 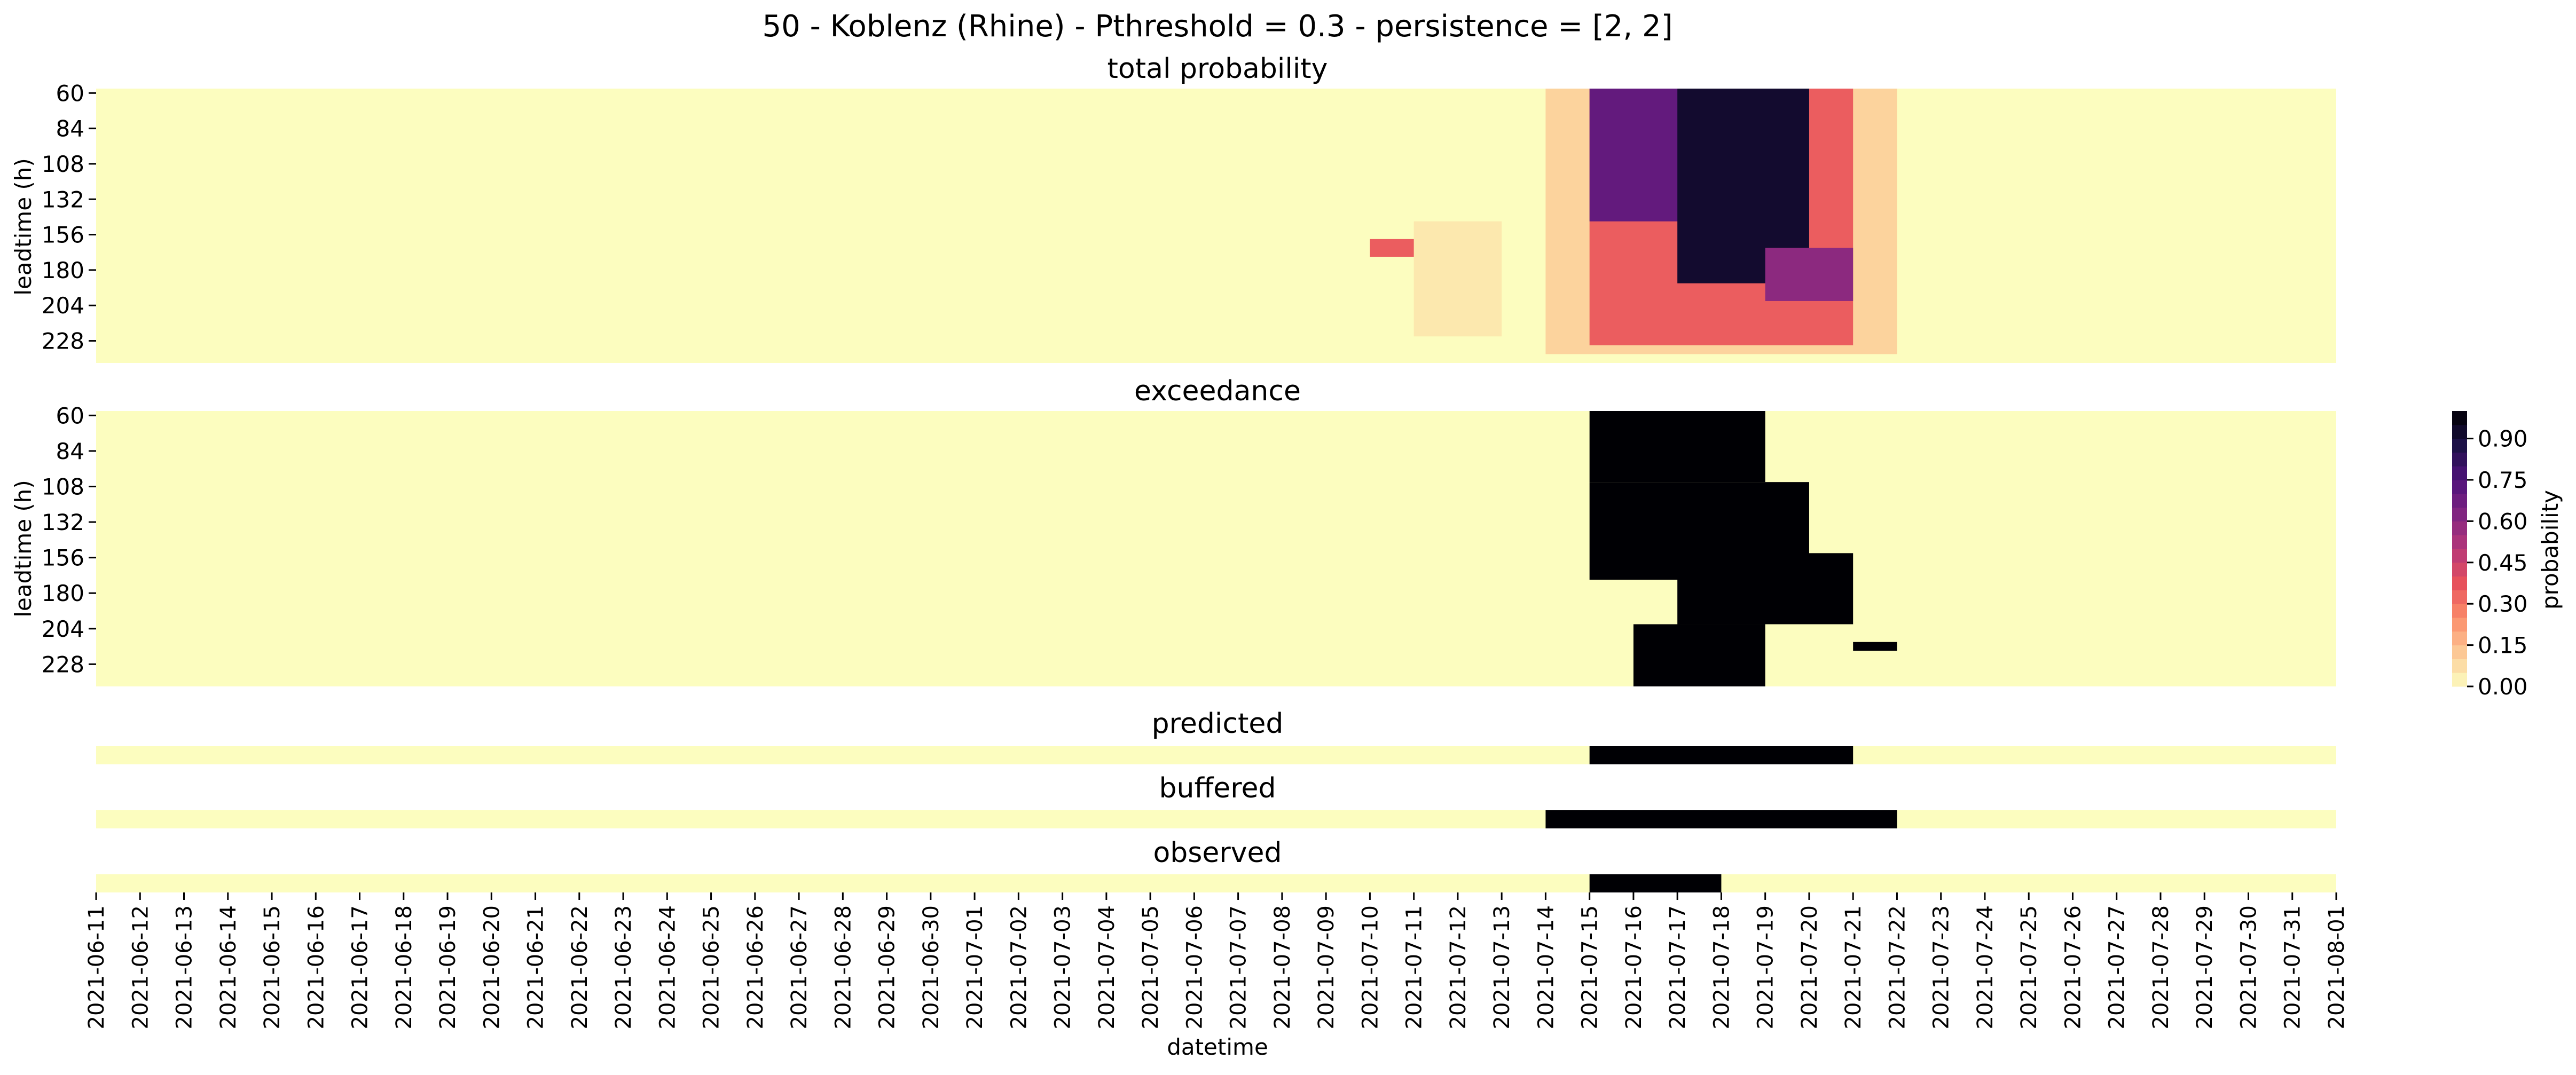 I want to click on x-tick-label: 2021-06-27, so click(x=800, y=967).